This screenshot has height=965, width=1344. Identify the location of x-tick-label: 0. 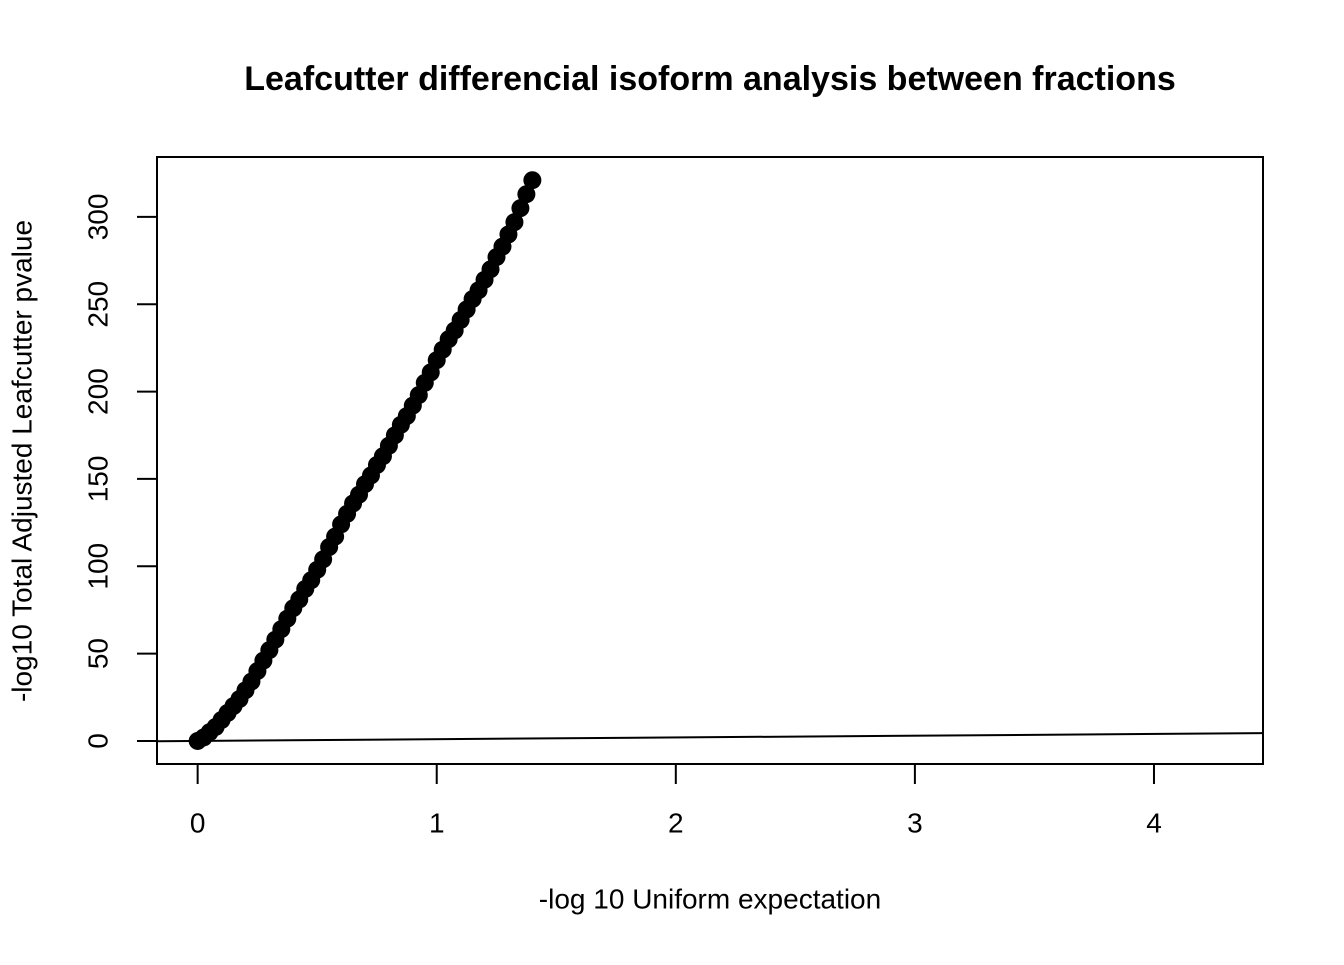
(198, 822).